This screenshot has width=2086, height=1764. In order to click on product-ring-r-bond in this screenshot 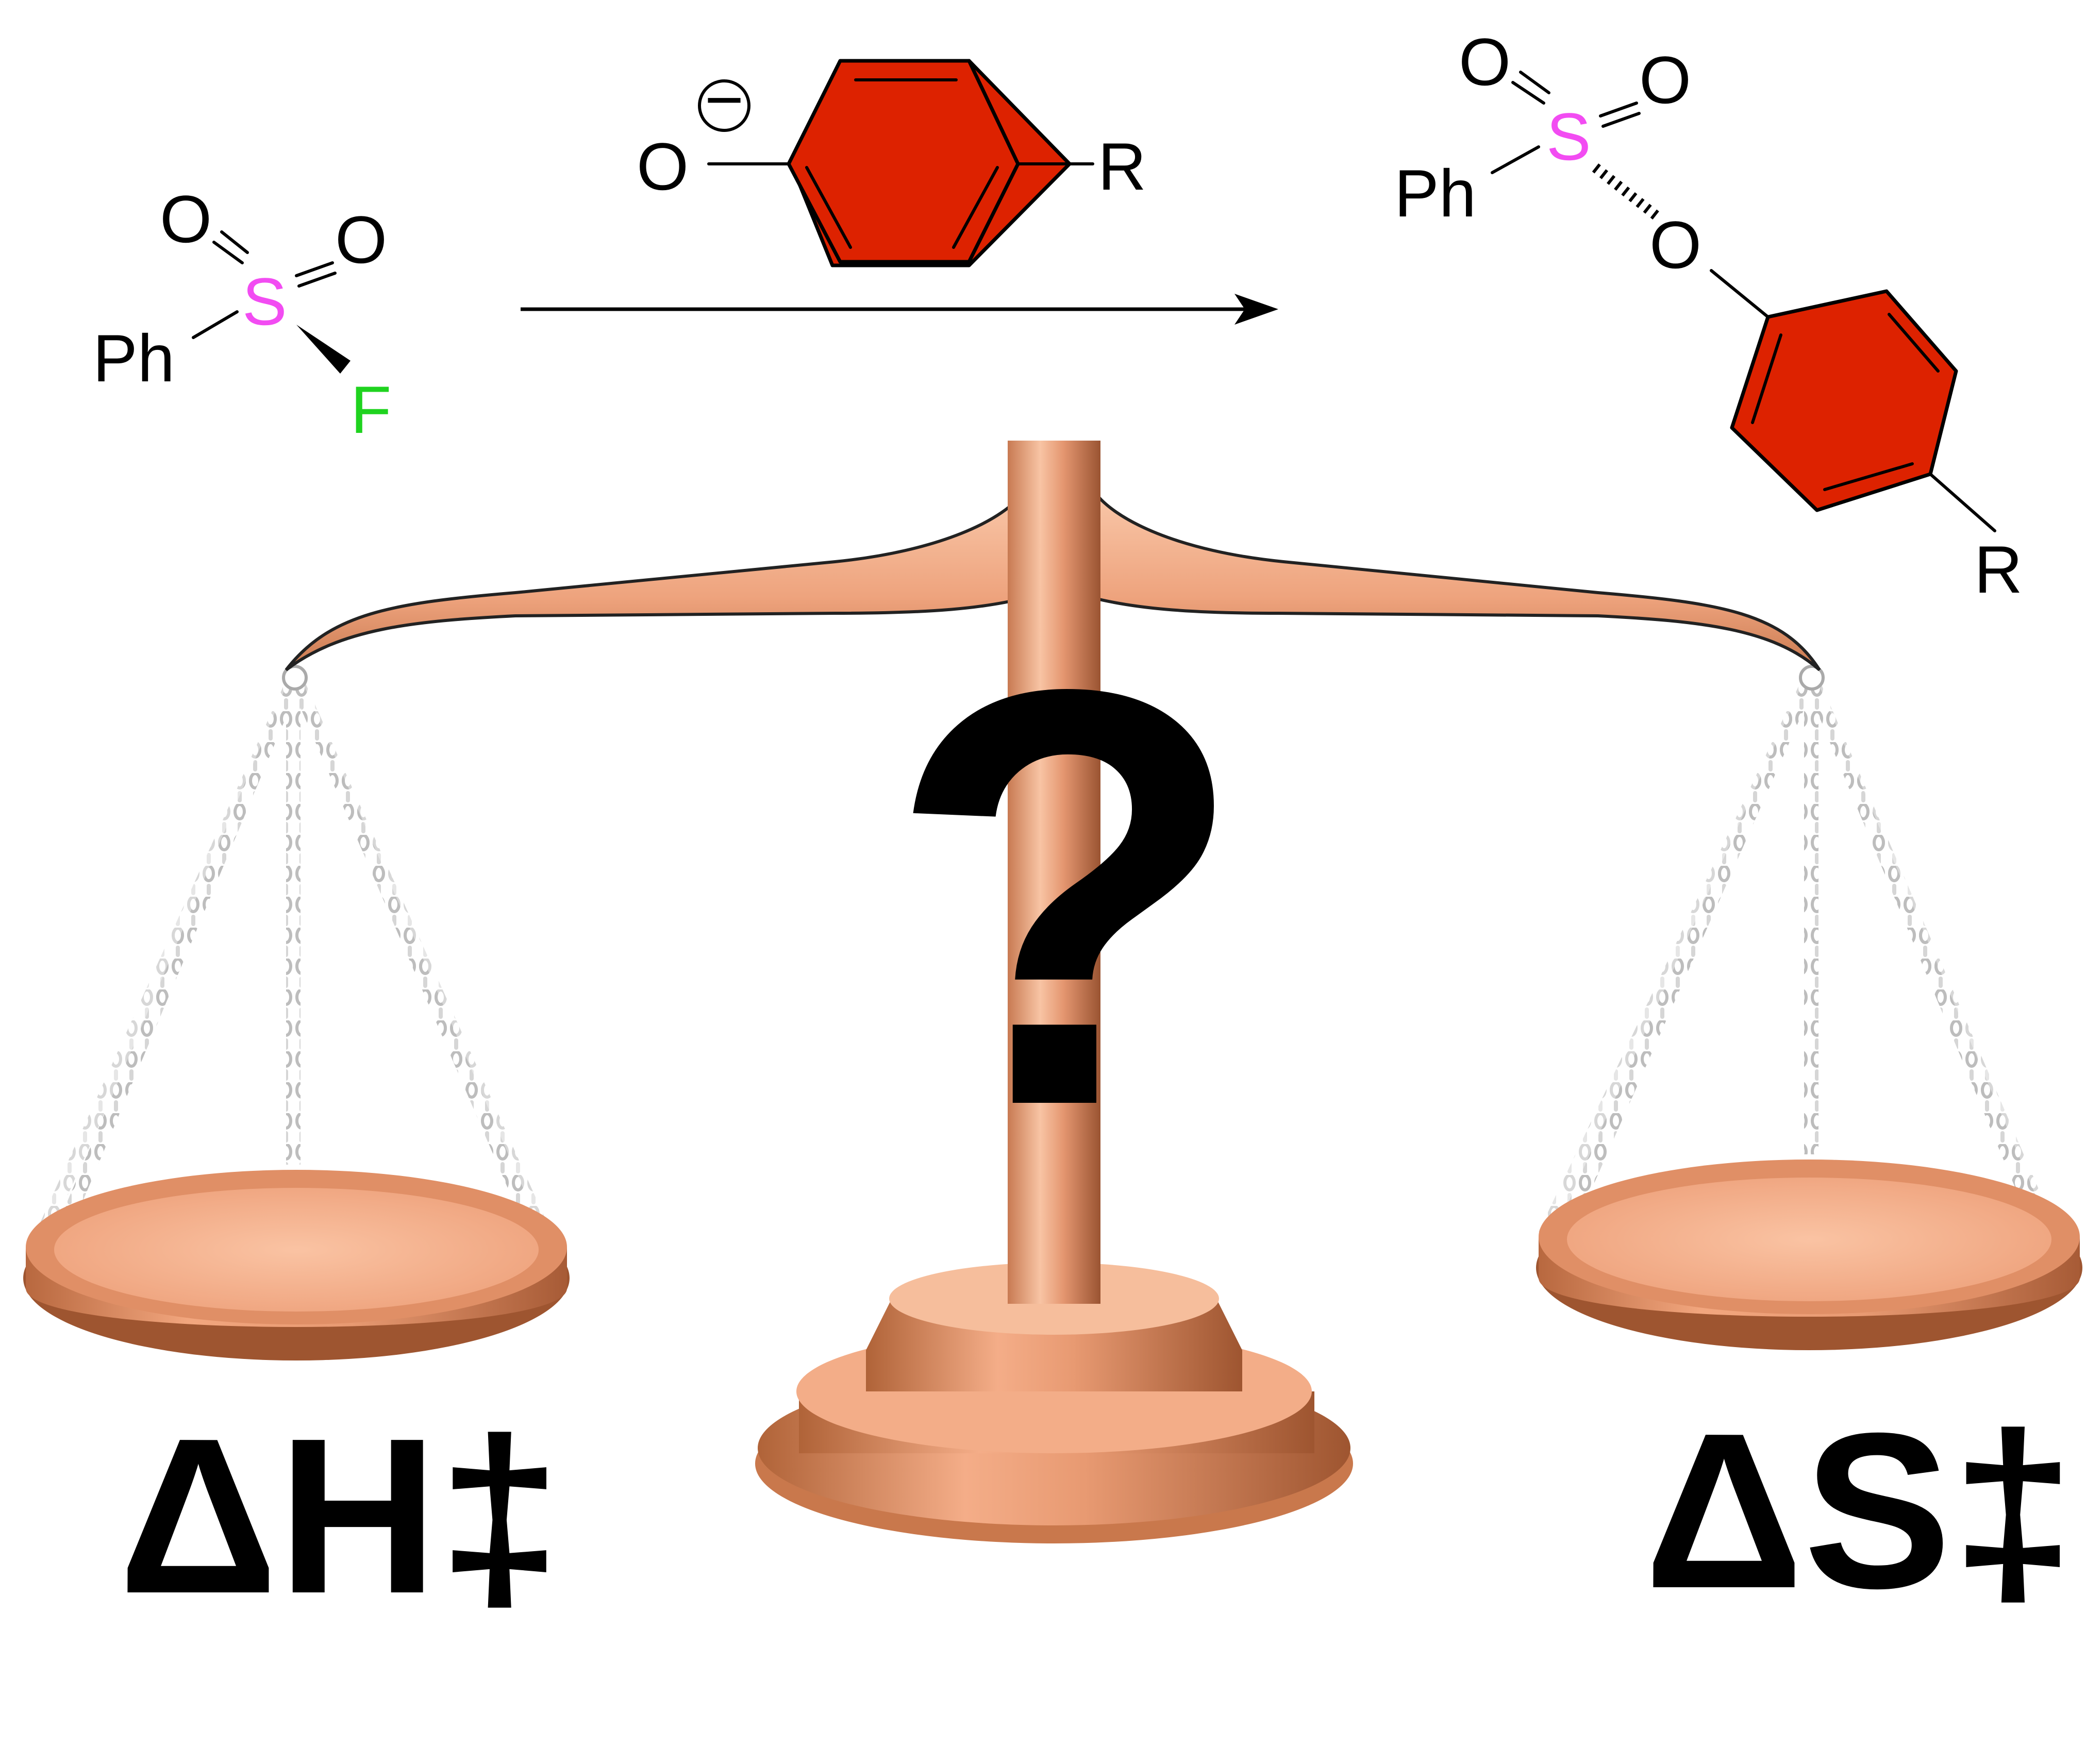, I will do `click(1963, 502)`.